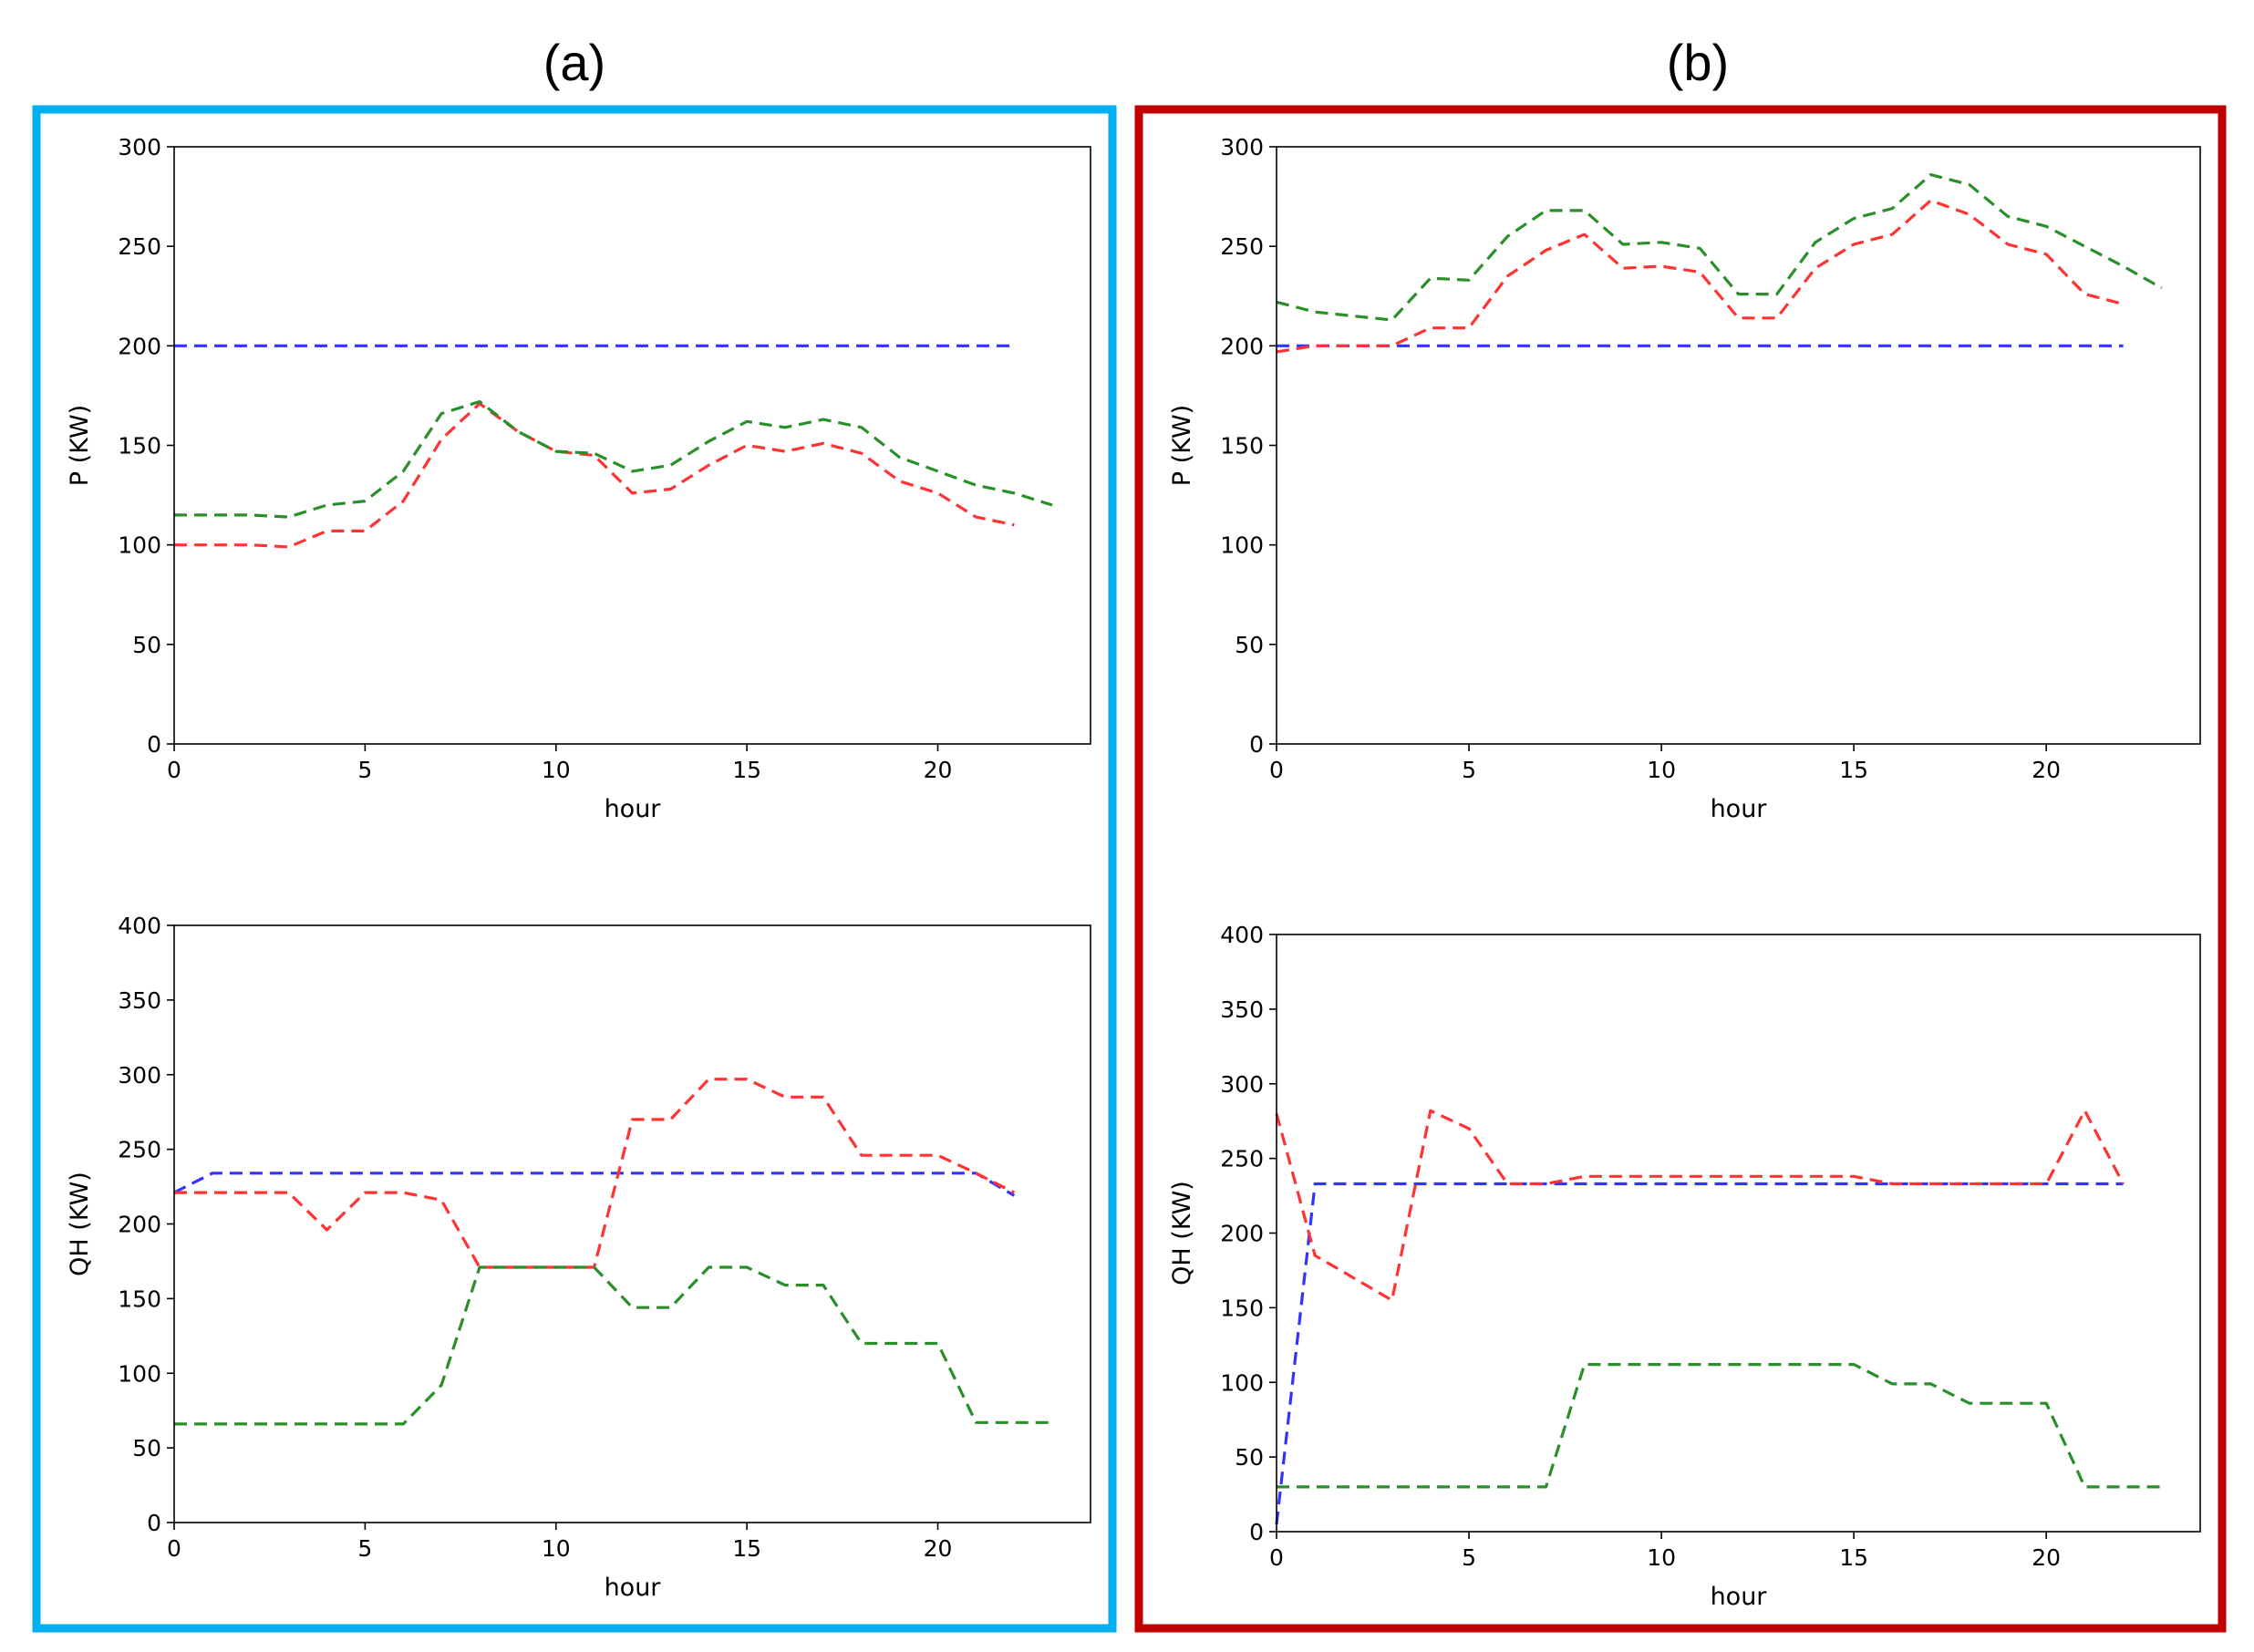 The image size is (2254, 1652). Describe the element at coordinates (1698, 62) in the screenshot. I see `panel-b-title: (b)` at that location.